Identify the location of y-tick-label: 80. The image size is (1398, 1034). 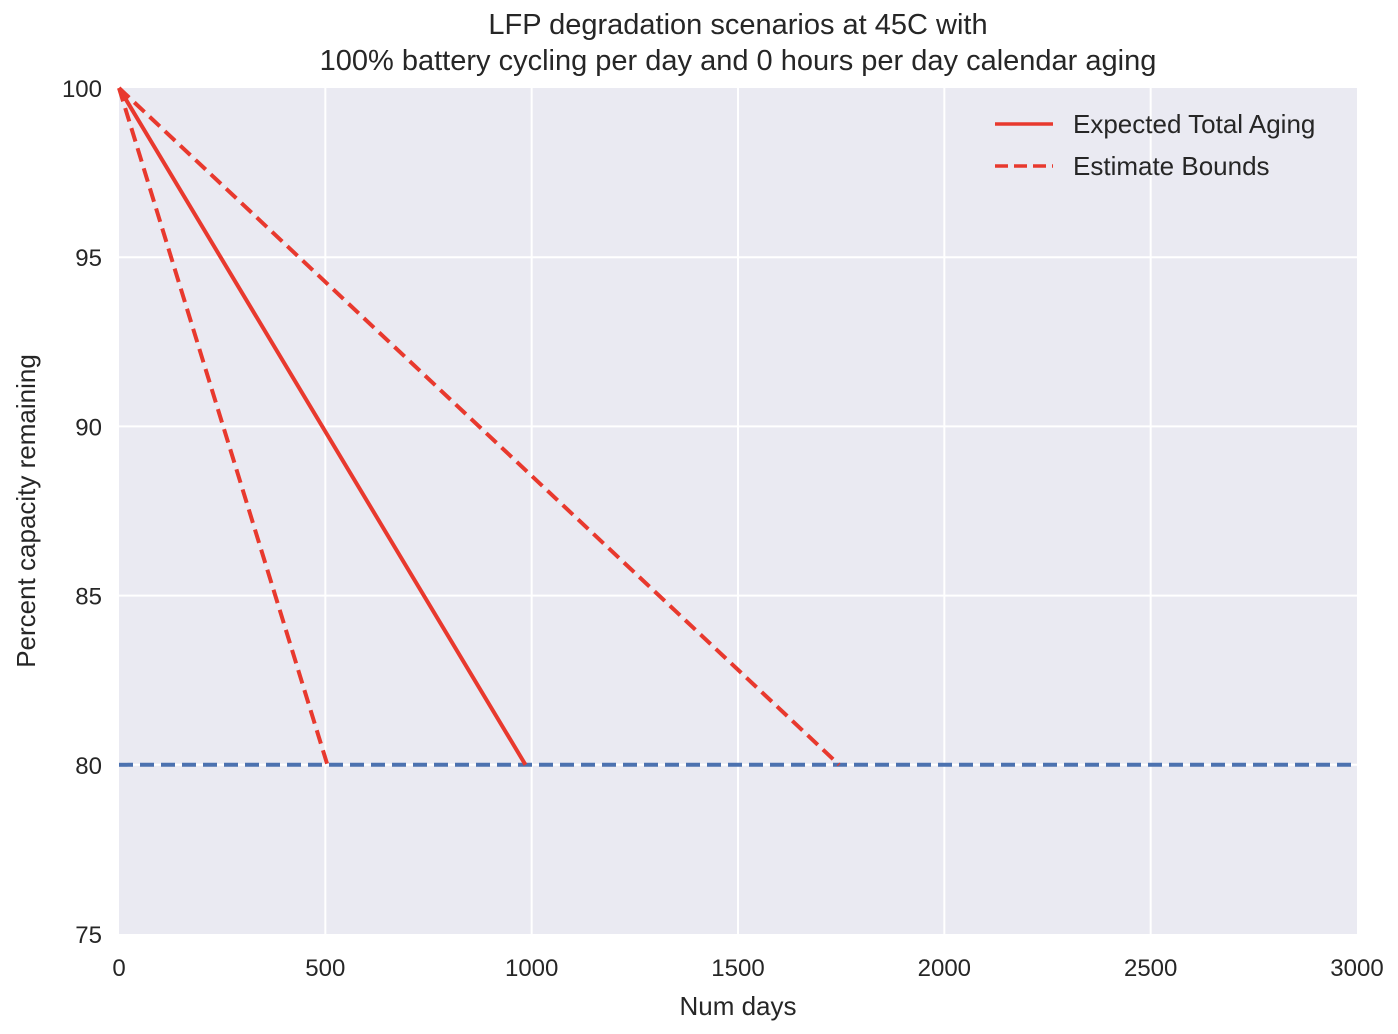
(88, 766).